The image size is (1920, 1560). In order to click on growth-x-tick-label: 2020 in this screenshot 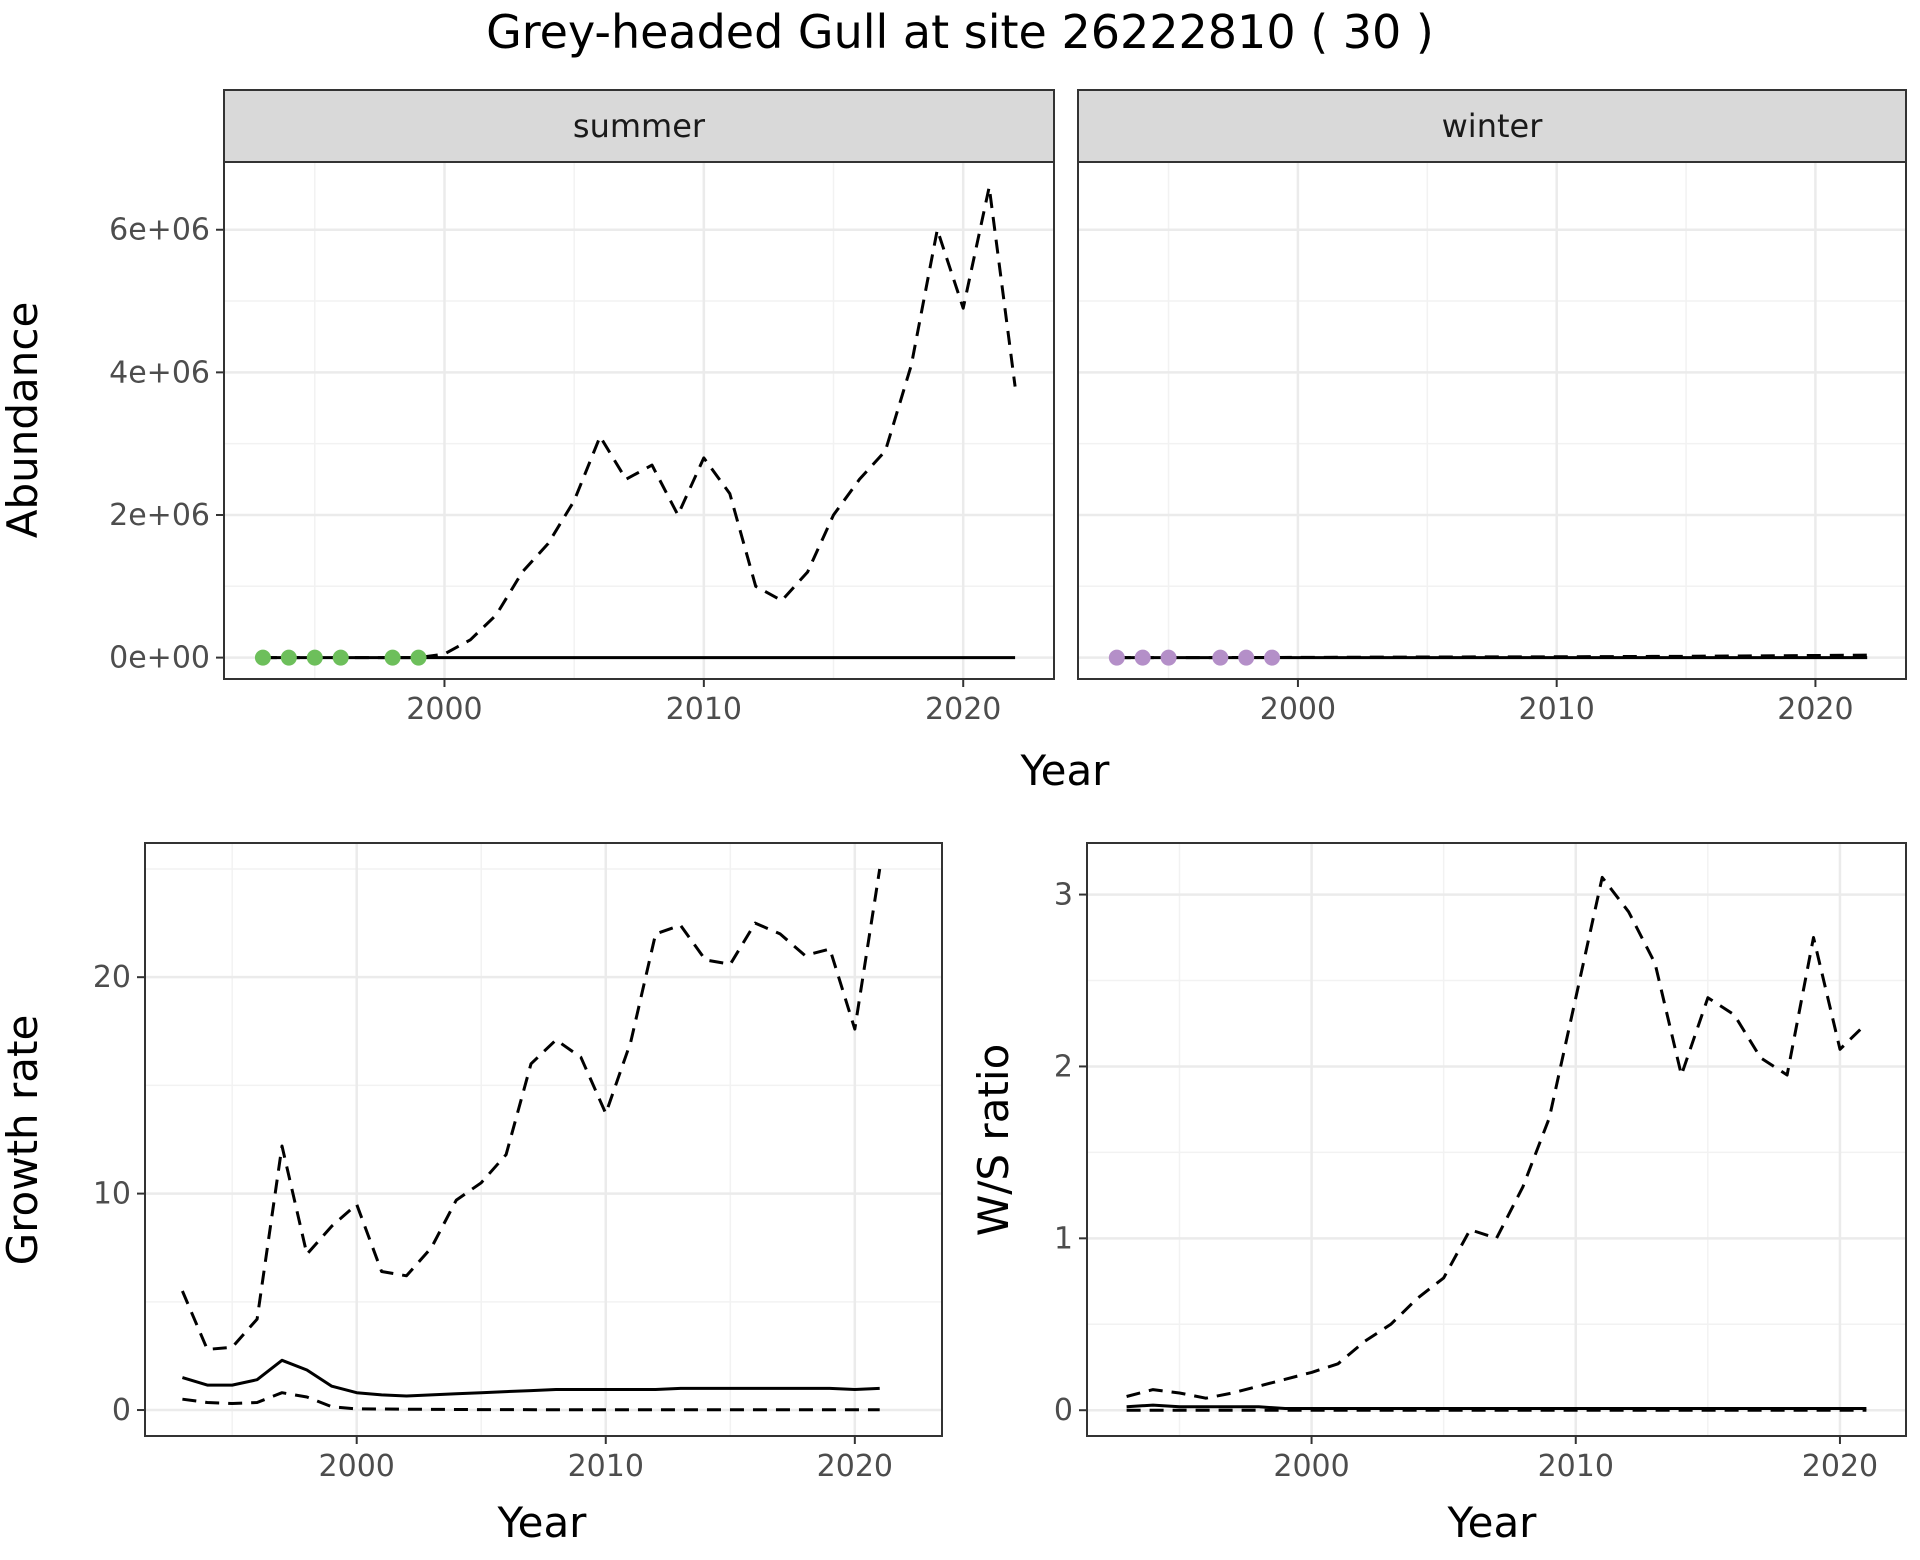, I will do `click(855, 1466)`.